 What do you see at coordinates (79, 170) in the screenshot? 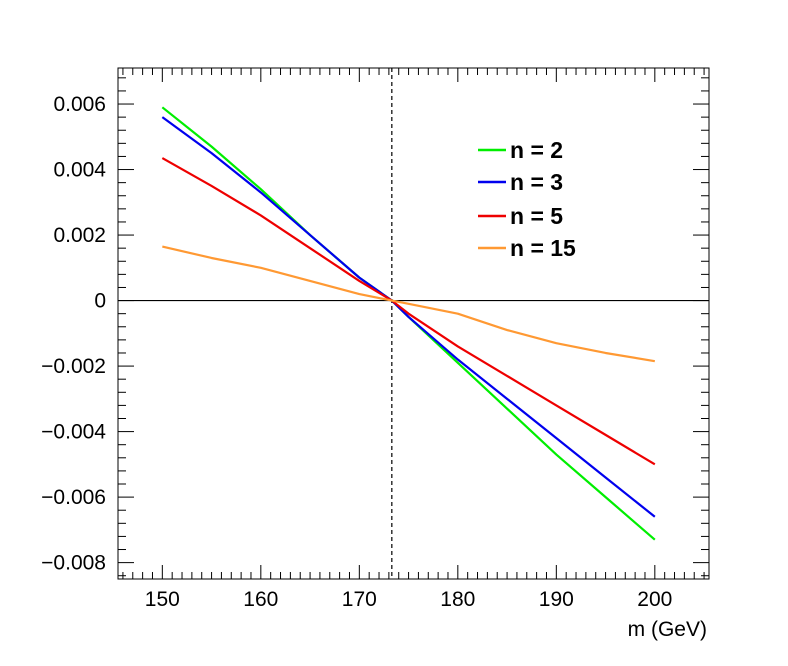
I see `y-tick-label: 0.004` at bounding box center [79, 170].